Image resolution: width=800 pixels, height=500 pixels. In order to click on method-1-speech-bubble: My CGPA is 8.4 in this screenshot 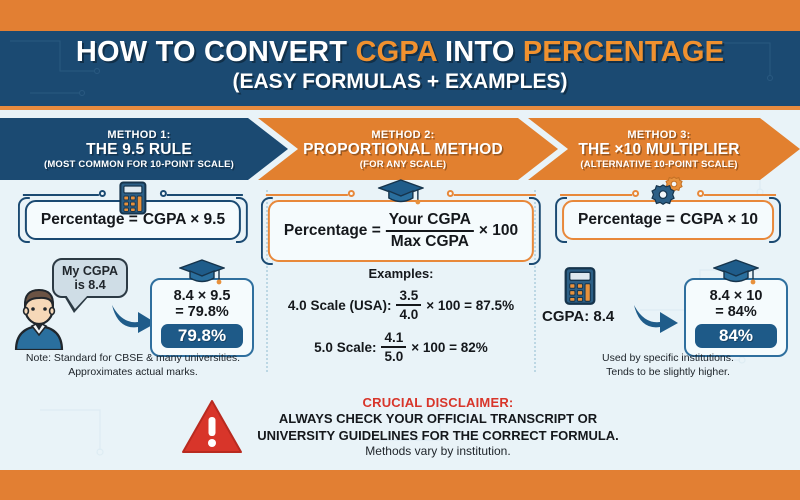, I will do `click(90, 285)`.